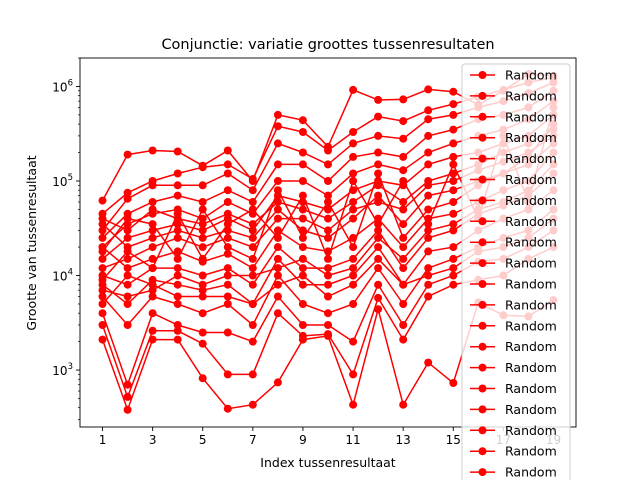  I want to click on y-axis-label: Grootte van tussenresultaat, so click(31, 242).